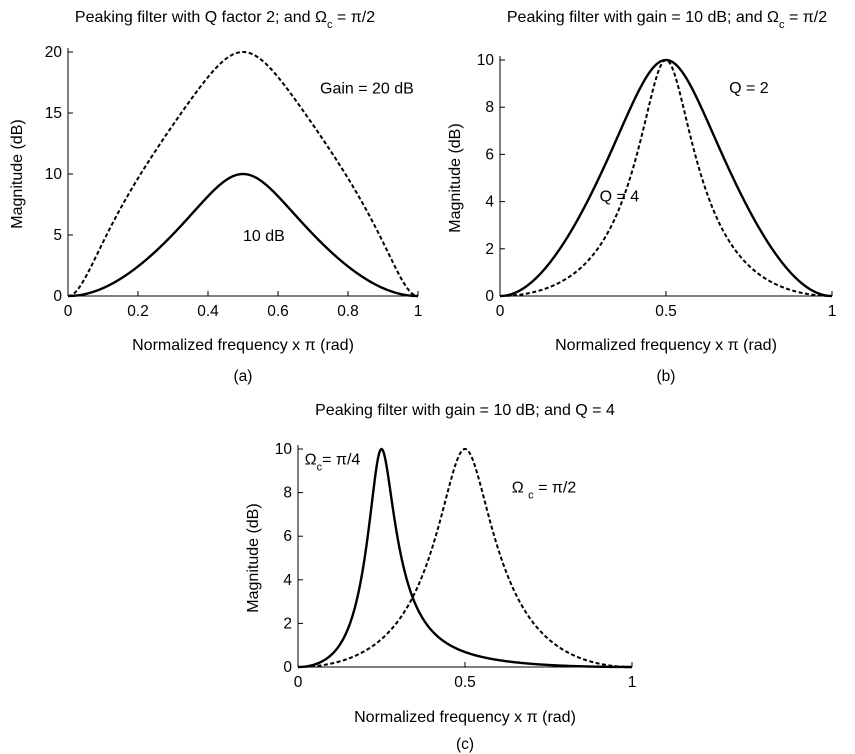  Describe the element at coordinates (264, 236) in the screenshot. I see `annotation-label: 10 dB` at that location.